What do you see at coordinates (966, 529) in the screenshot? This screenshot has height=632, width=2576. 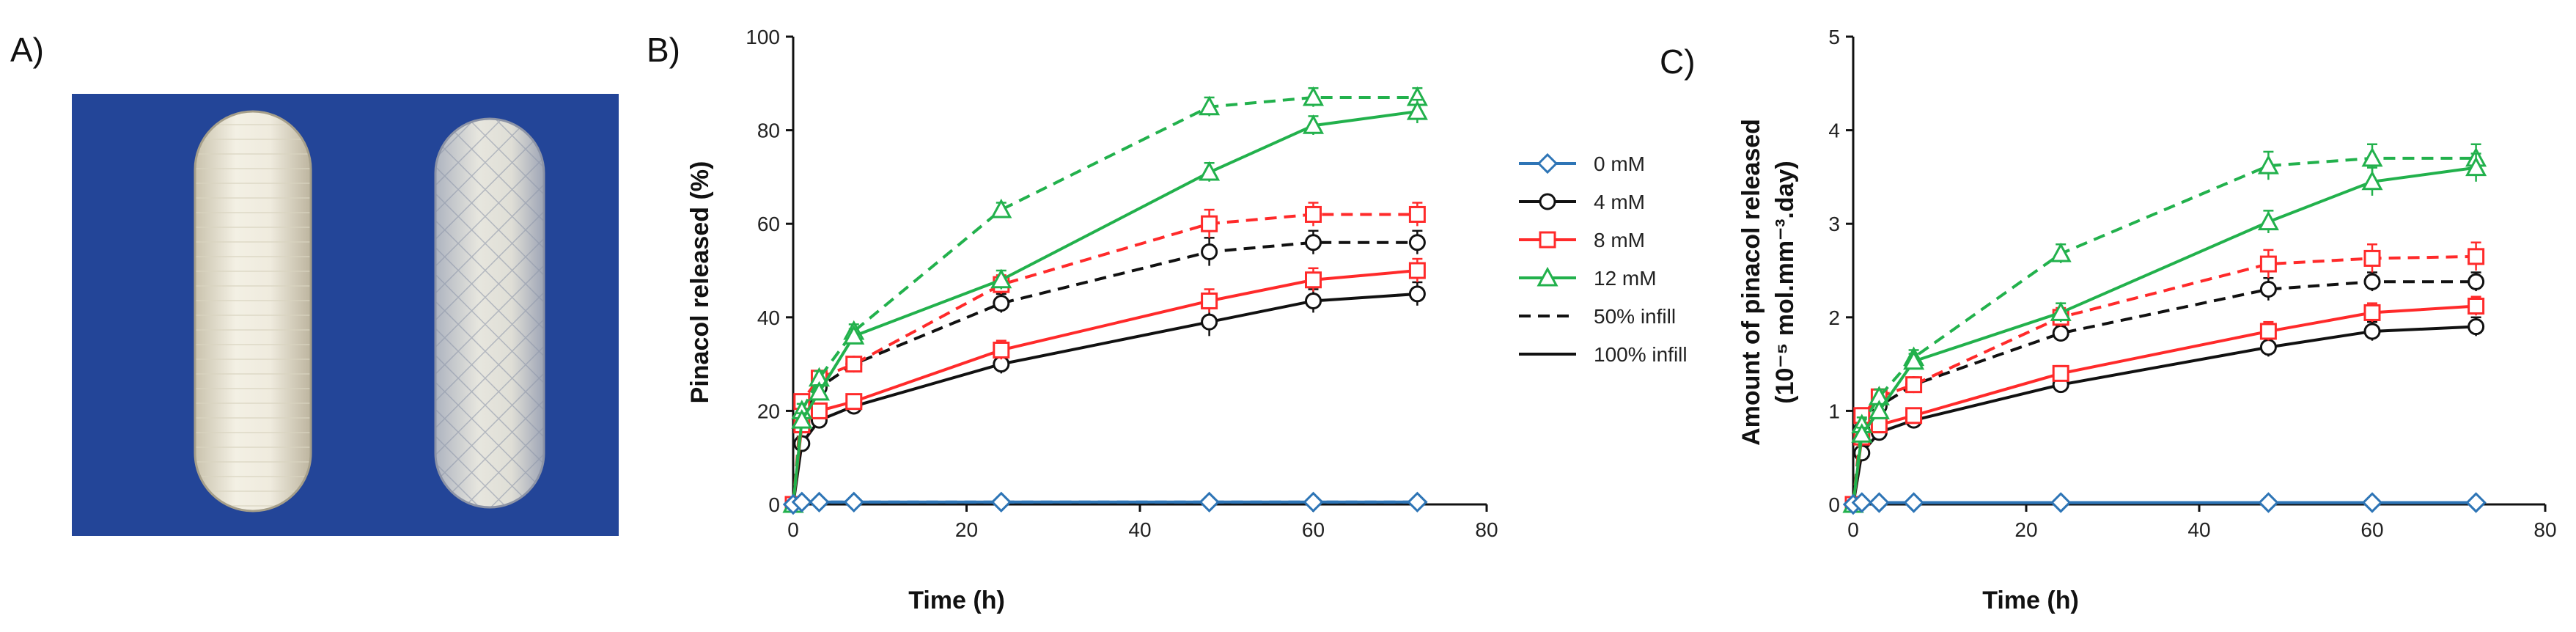 I see `chart-b-xtick-label: 20` at bounding box center [966, 529].